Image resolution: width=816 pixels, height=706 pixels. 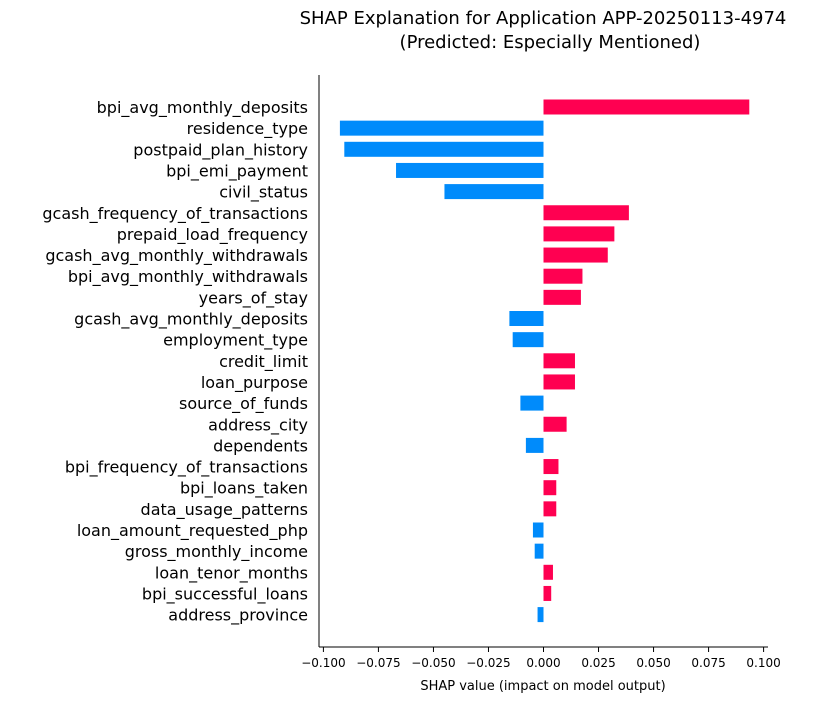 What do you see at coordinates (534, 445) in the screenshot?
I see `bar-dependents` at bounding box center [534, 445].